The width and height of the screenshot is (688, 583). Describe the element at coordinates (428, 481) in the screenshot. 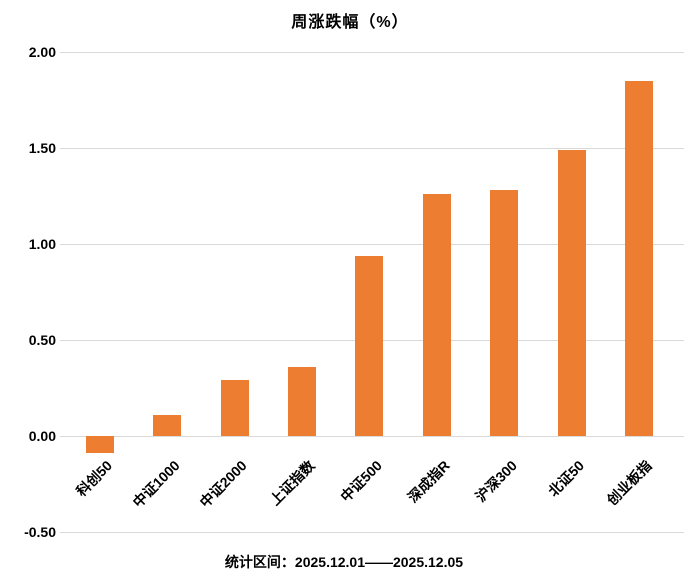

I see `x-tick-label: 深成指R` at that location.